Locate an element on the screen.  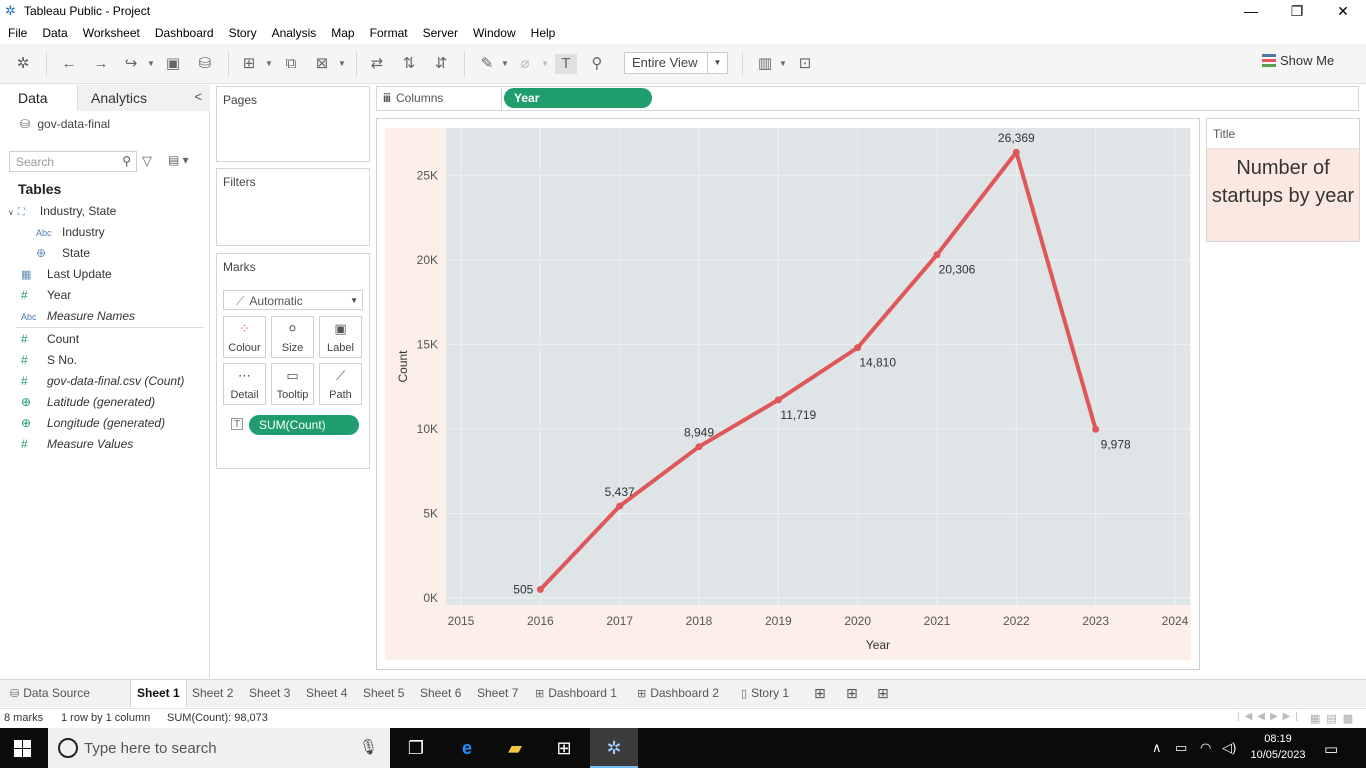
tableau-taskbar-button: ✲ is located at coordinates (614, 748).